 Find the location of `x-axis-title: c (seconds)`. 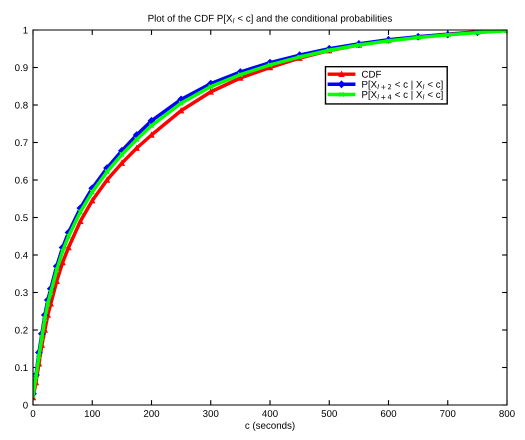

x-axis-title: c (seconds) is located at coordinates (270, 426).